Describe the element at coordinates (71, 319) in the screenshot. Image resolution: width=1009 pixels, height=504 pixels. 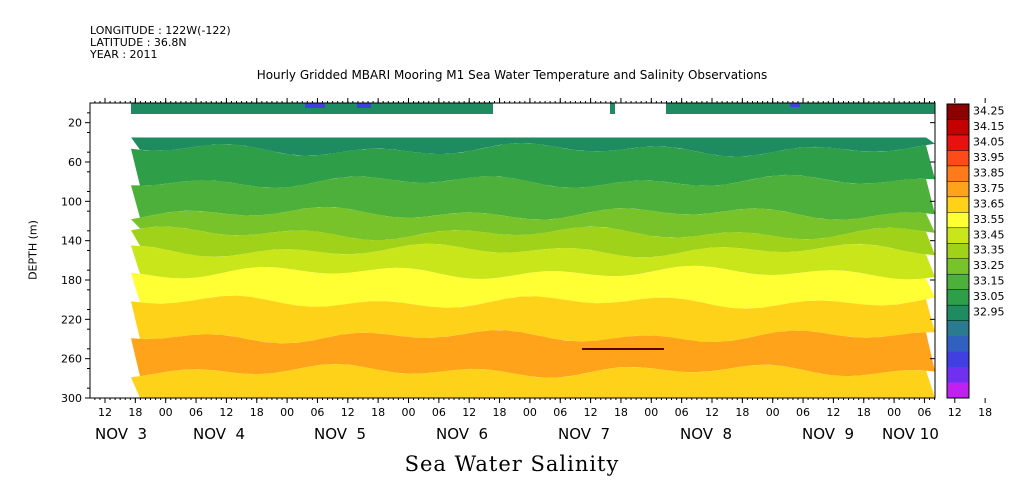
I see `y-tick-label: 220` at that location.